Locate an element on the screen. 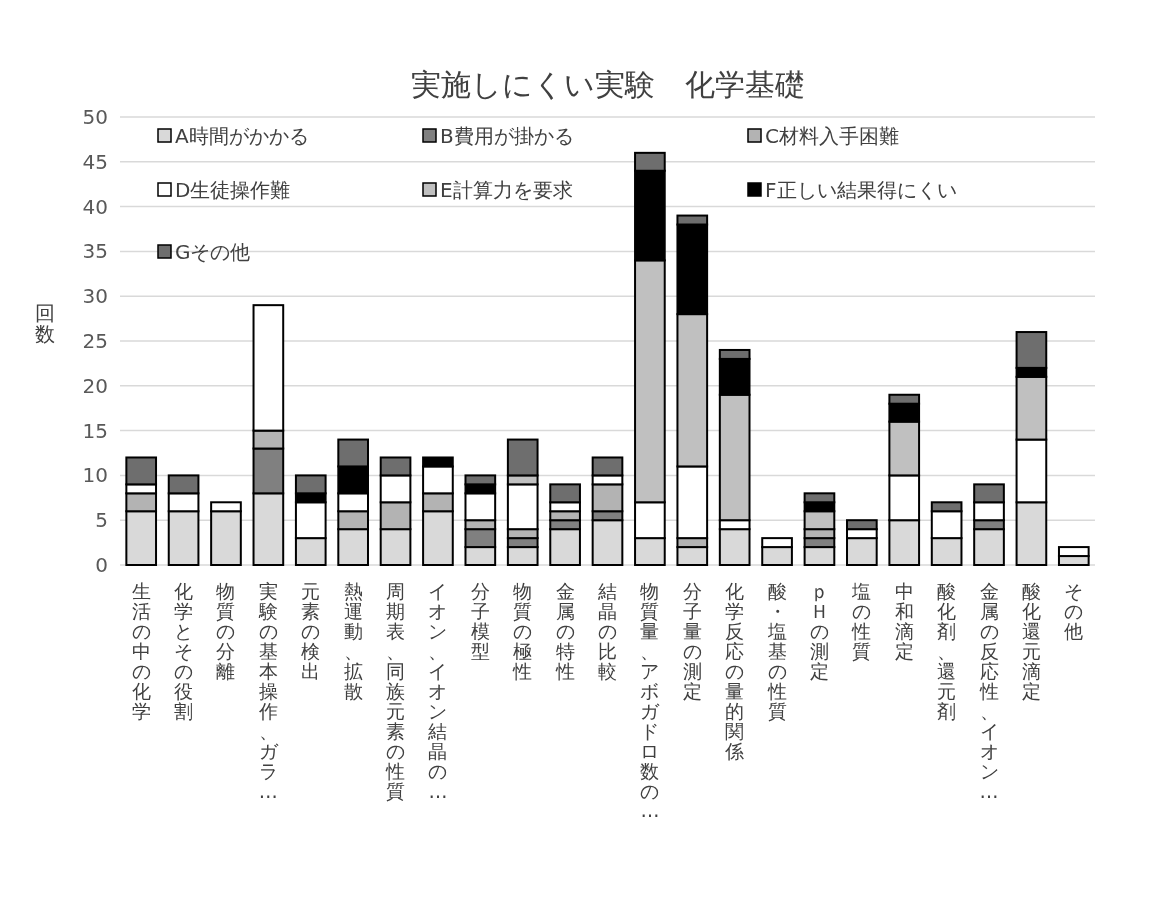 The width and height of the screenshot is (1153, 914). legend-label: D生徒操作難 is located at coordinates (233, 190).